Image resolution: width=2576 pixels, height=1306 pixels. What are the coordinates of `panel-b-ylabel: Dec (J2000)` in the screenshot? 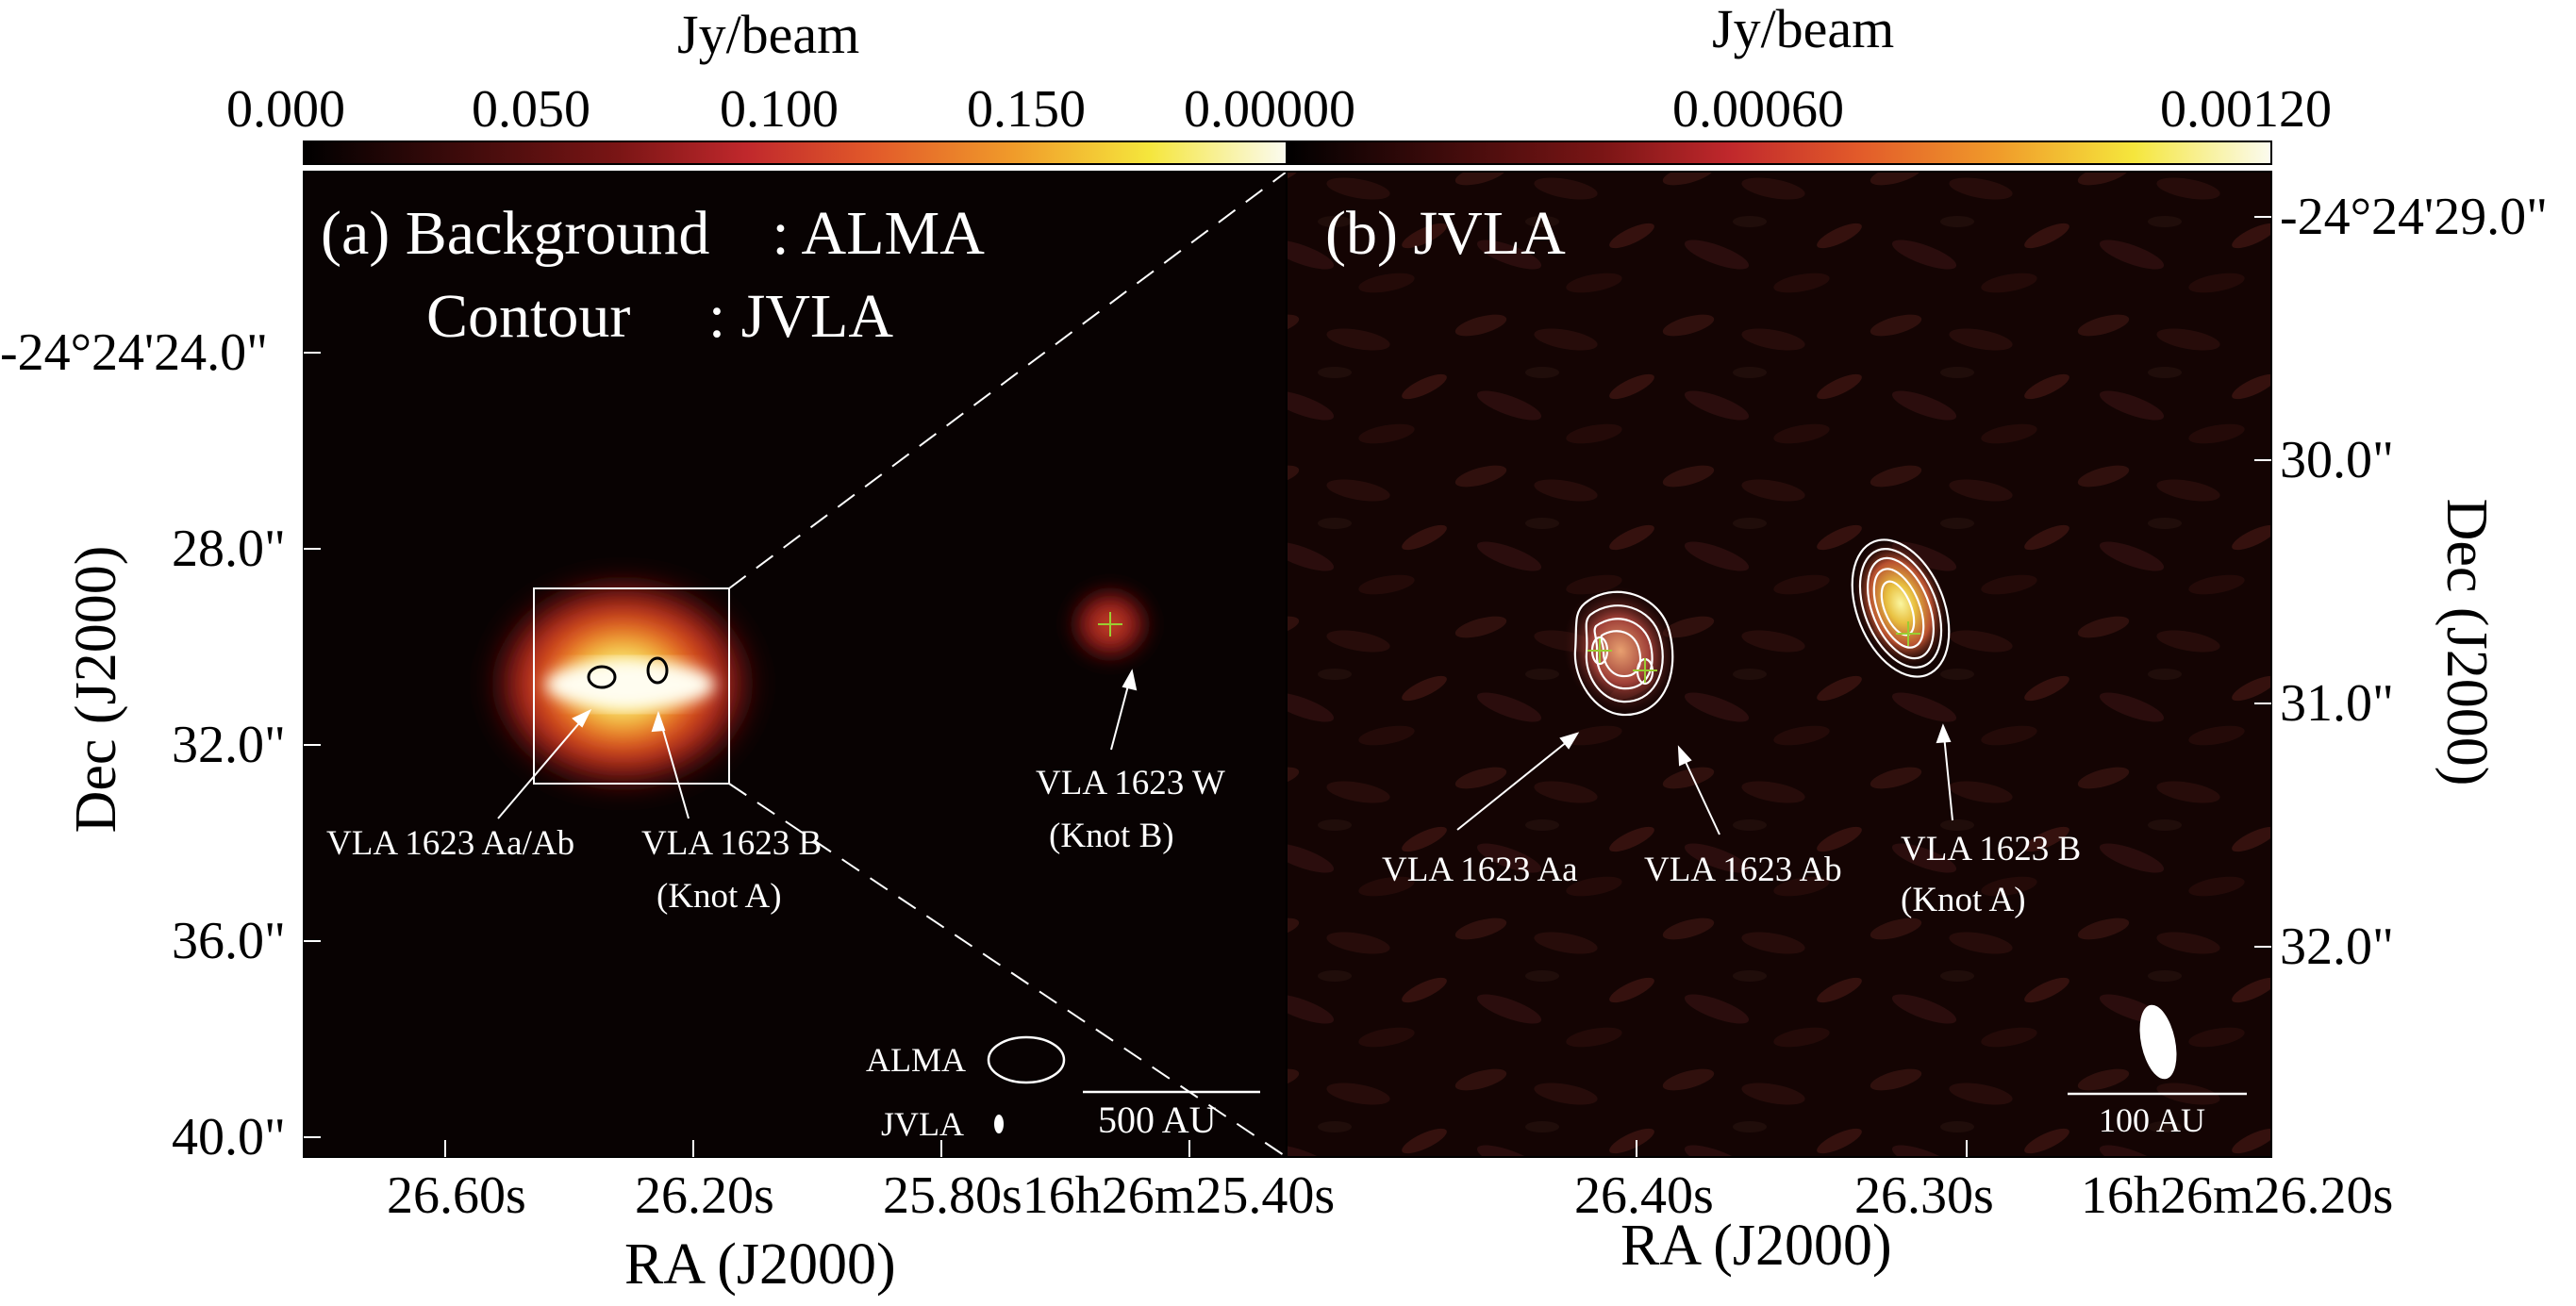 It's located at (2467, 642).